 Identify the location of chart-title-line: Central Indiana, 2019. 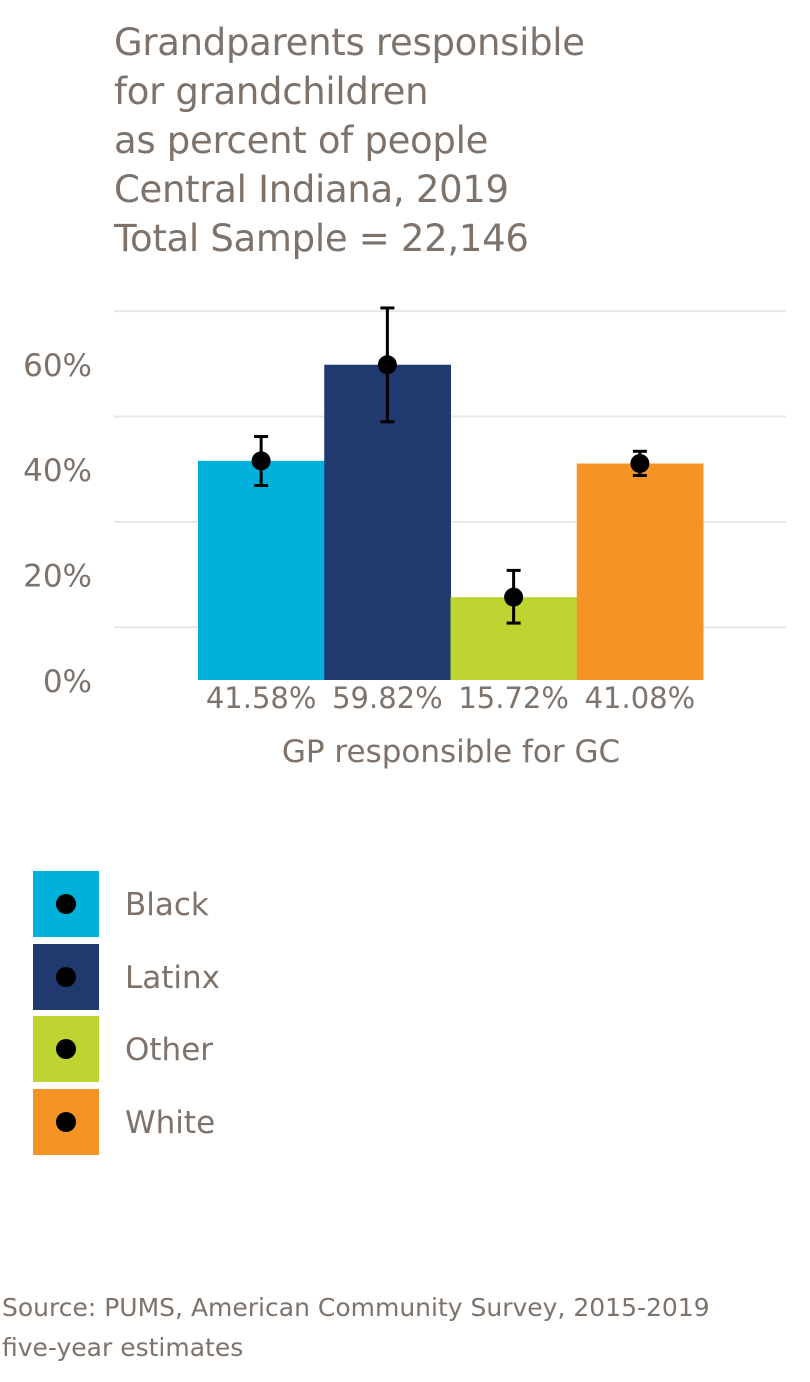
(311, 189).